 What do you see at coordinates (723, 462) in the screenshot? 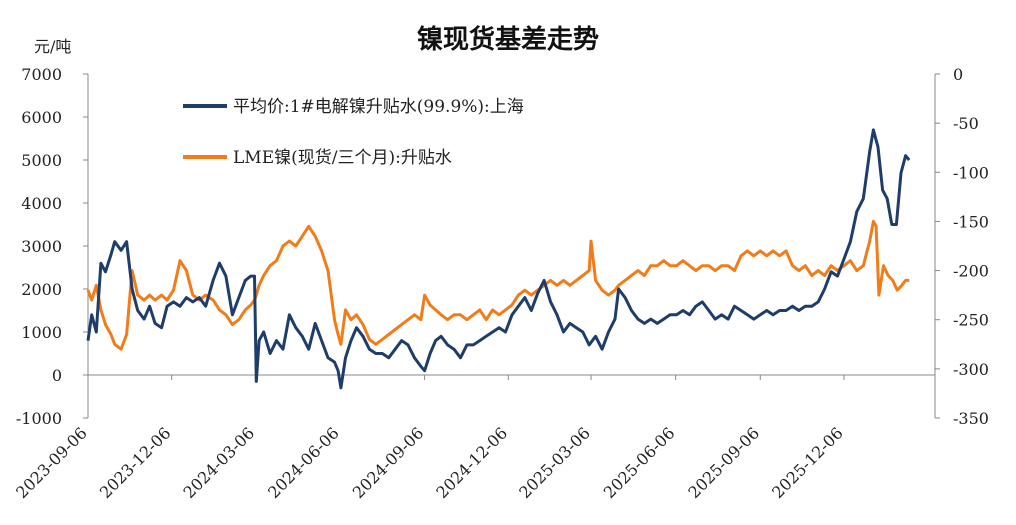
I see `x-tick-label: 2025-09-06` at bounding box center [723, 462].